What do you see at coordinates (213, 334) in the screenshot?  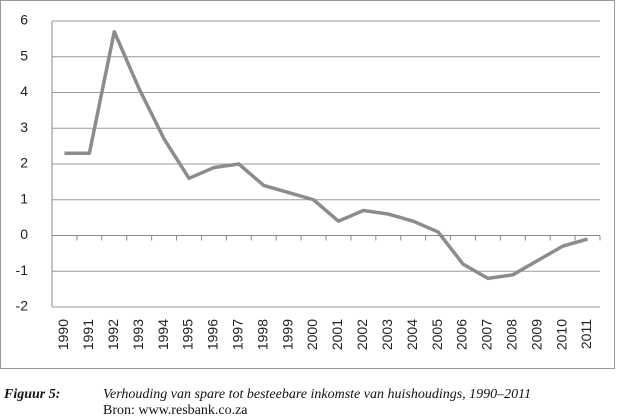 I see `x-tick-label: 1996` at bounding box center [213, 334].